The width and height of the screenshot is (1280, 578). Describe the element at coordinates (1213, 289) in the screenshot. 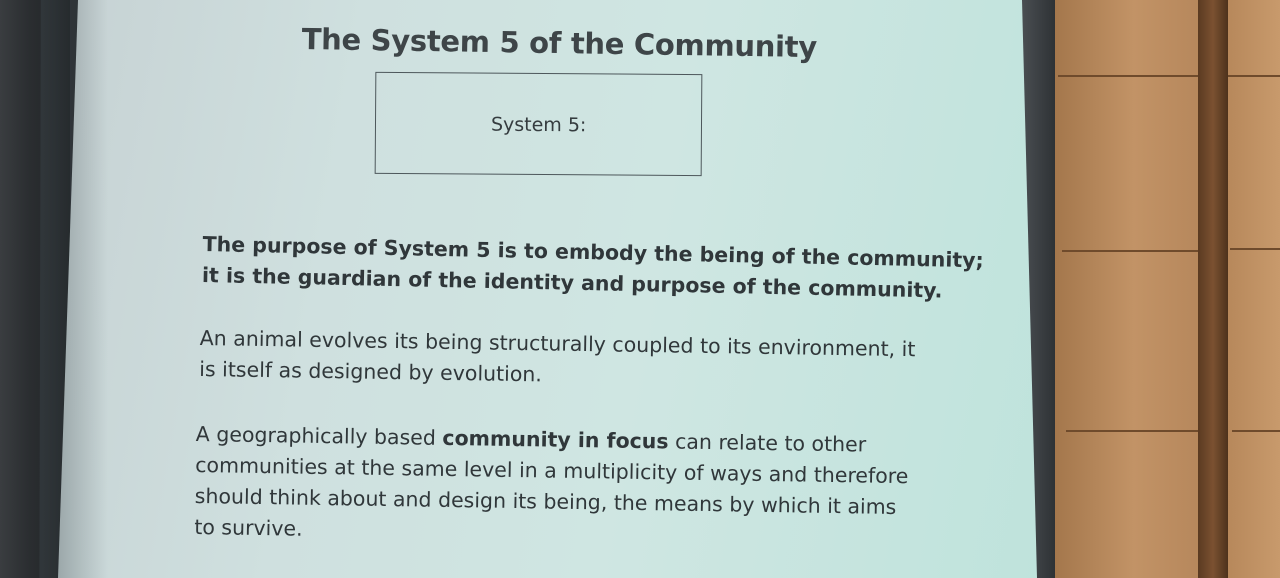

I see `wall-post` at that location.